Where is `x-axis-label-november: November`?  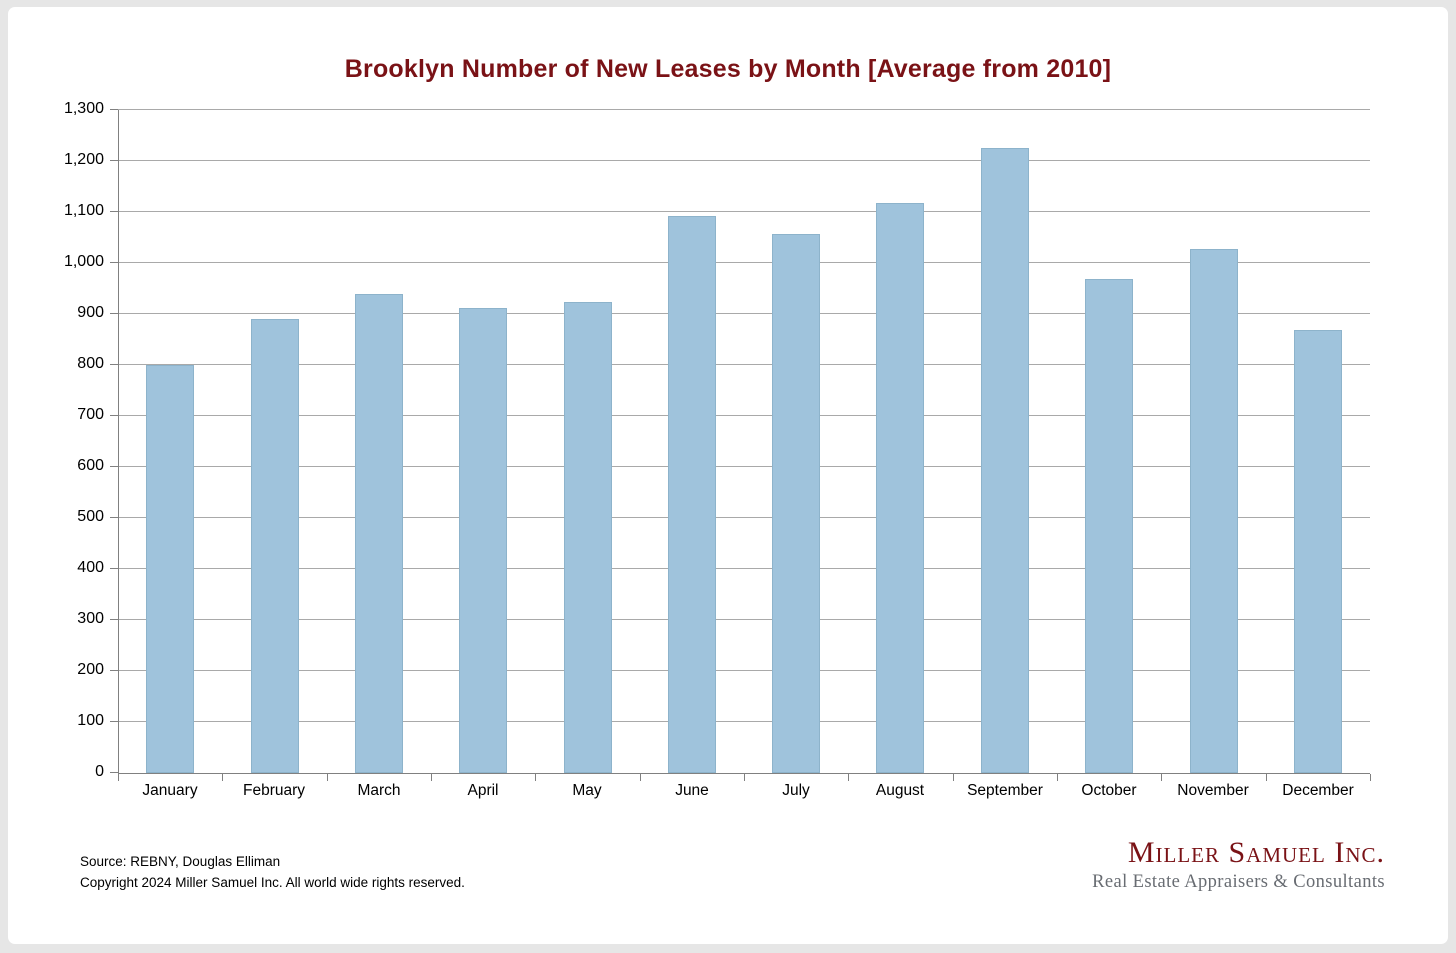
x-axis-label-november: November is located at coordinates (1213, 790).